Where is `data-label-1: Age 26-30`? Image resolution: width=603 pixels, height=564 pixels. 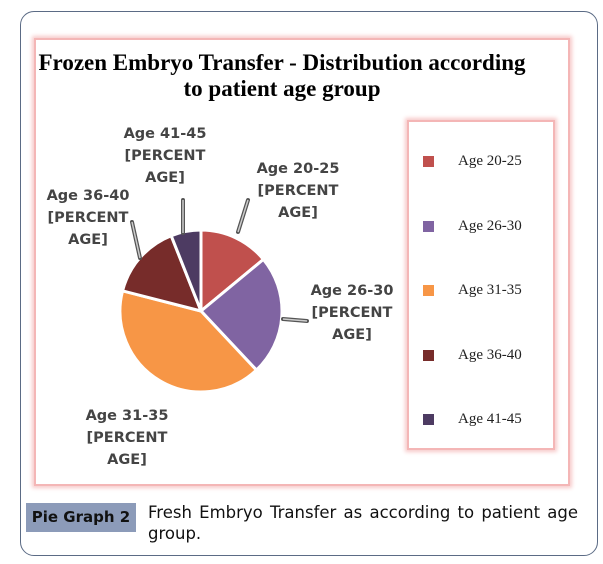
data-label-1: Age 26-30 is located at coordinates (352, 291).